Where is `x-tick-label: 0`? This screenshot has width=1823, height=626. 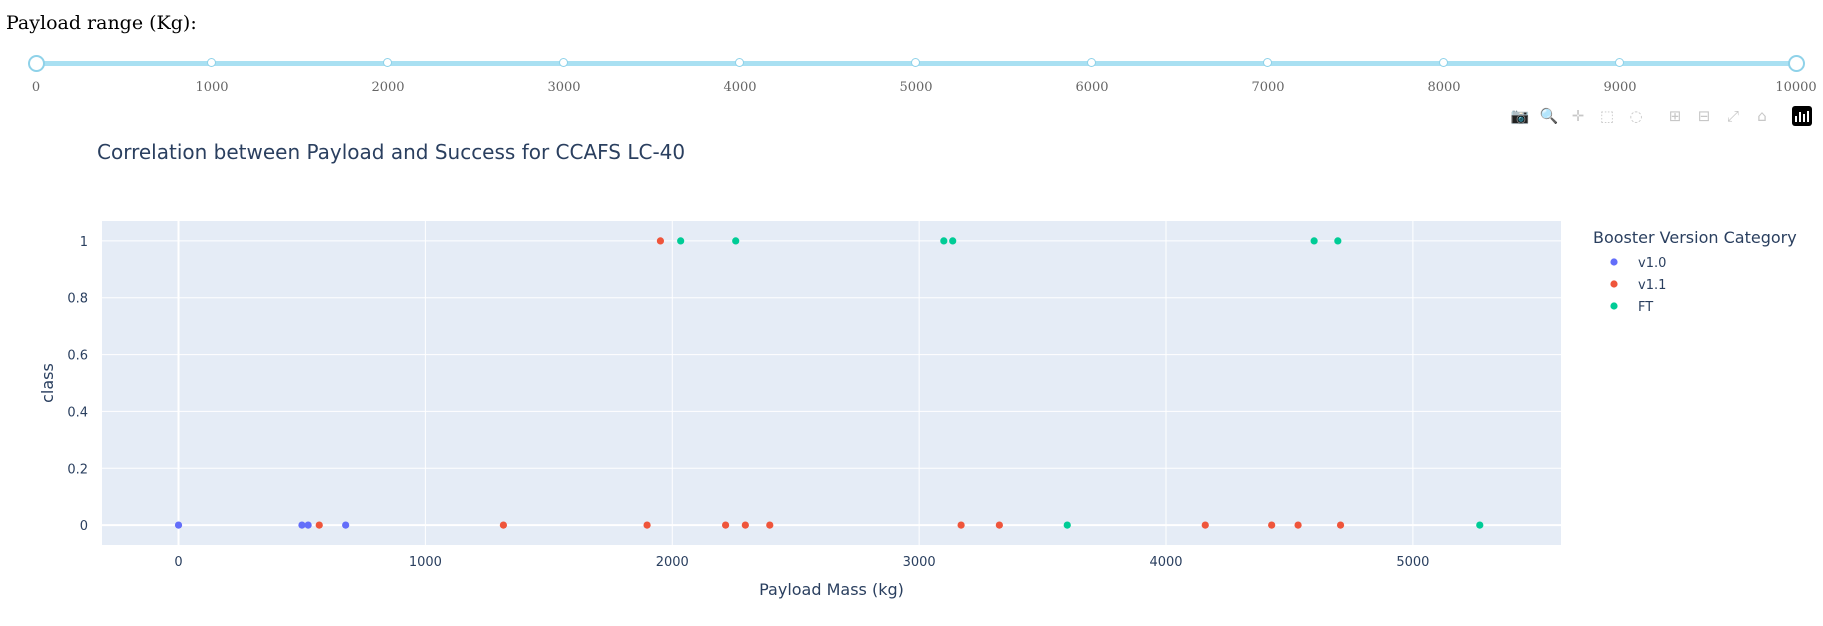
x-tick-label: 0 is located at coordinates (178, 562).